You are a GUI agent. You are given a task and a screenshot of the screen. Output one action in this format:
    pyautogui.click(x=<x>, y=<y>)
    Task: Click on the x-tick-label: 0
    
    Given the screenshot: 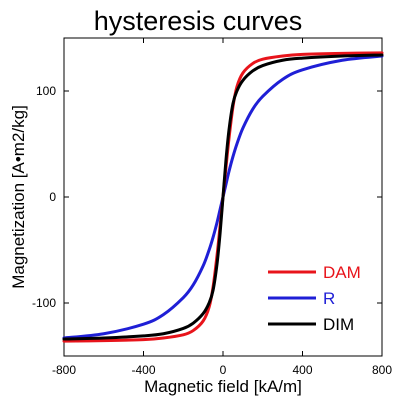 What is the action you would take?
    pyautogui.click(x=223, y=370)
    